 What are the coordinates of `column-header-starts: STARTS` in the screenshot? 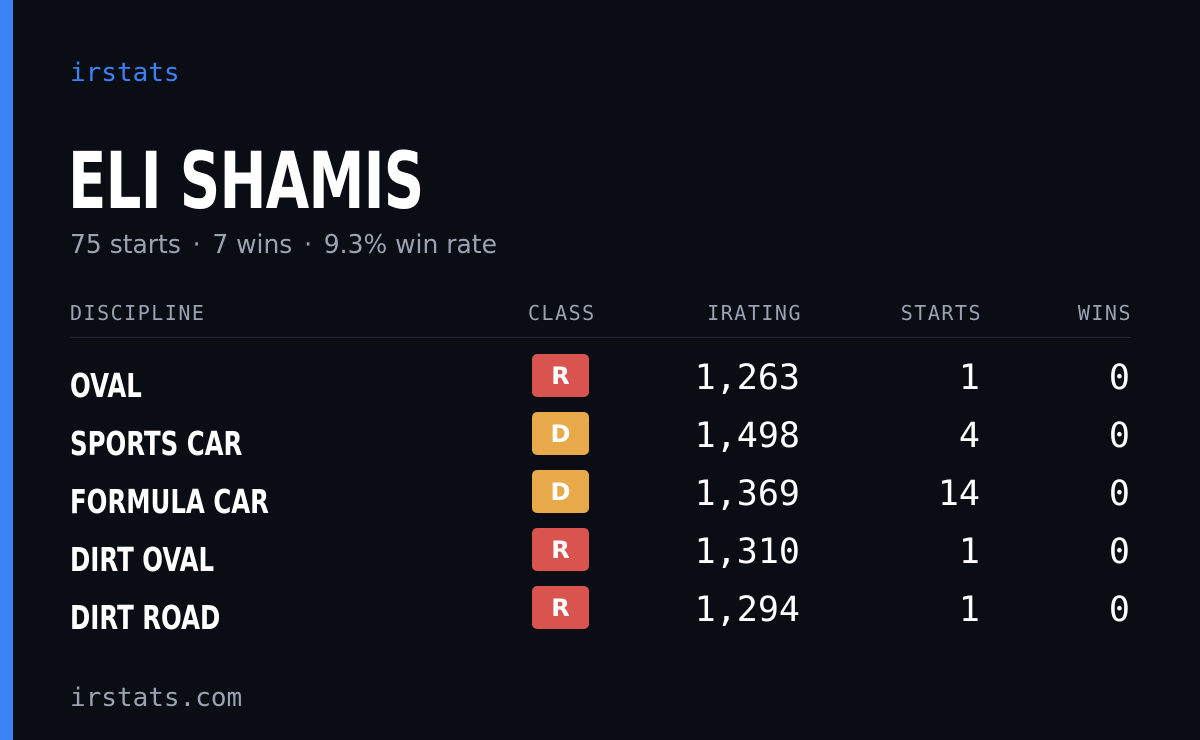 It's located at (941, 313).